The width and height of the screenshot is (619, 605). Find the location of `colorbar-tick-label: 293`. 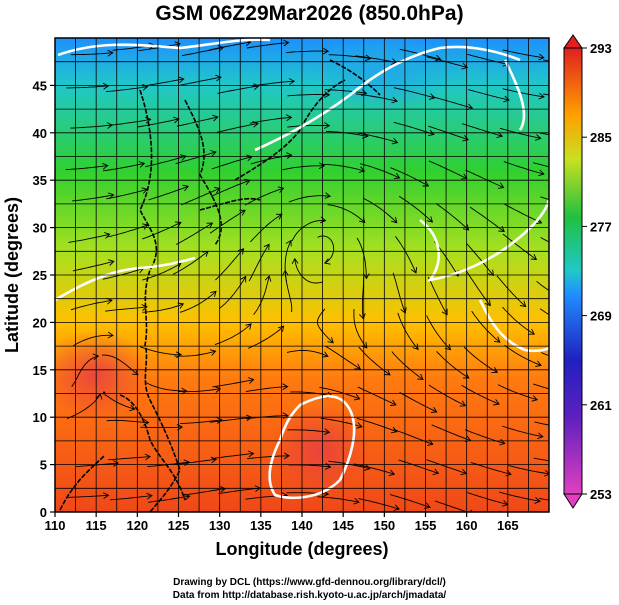

colorbar-tick-label: 293 is located at coordinates (601, 48).